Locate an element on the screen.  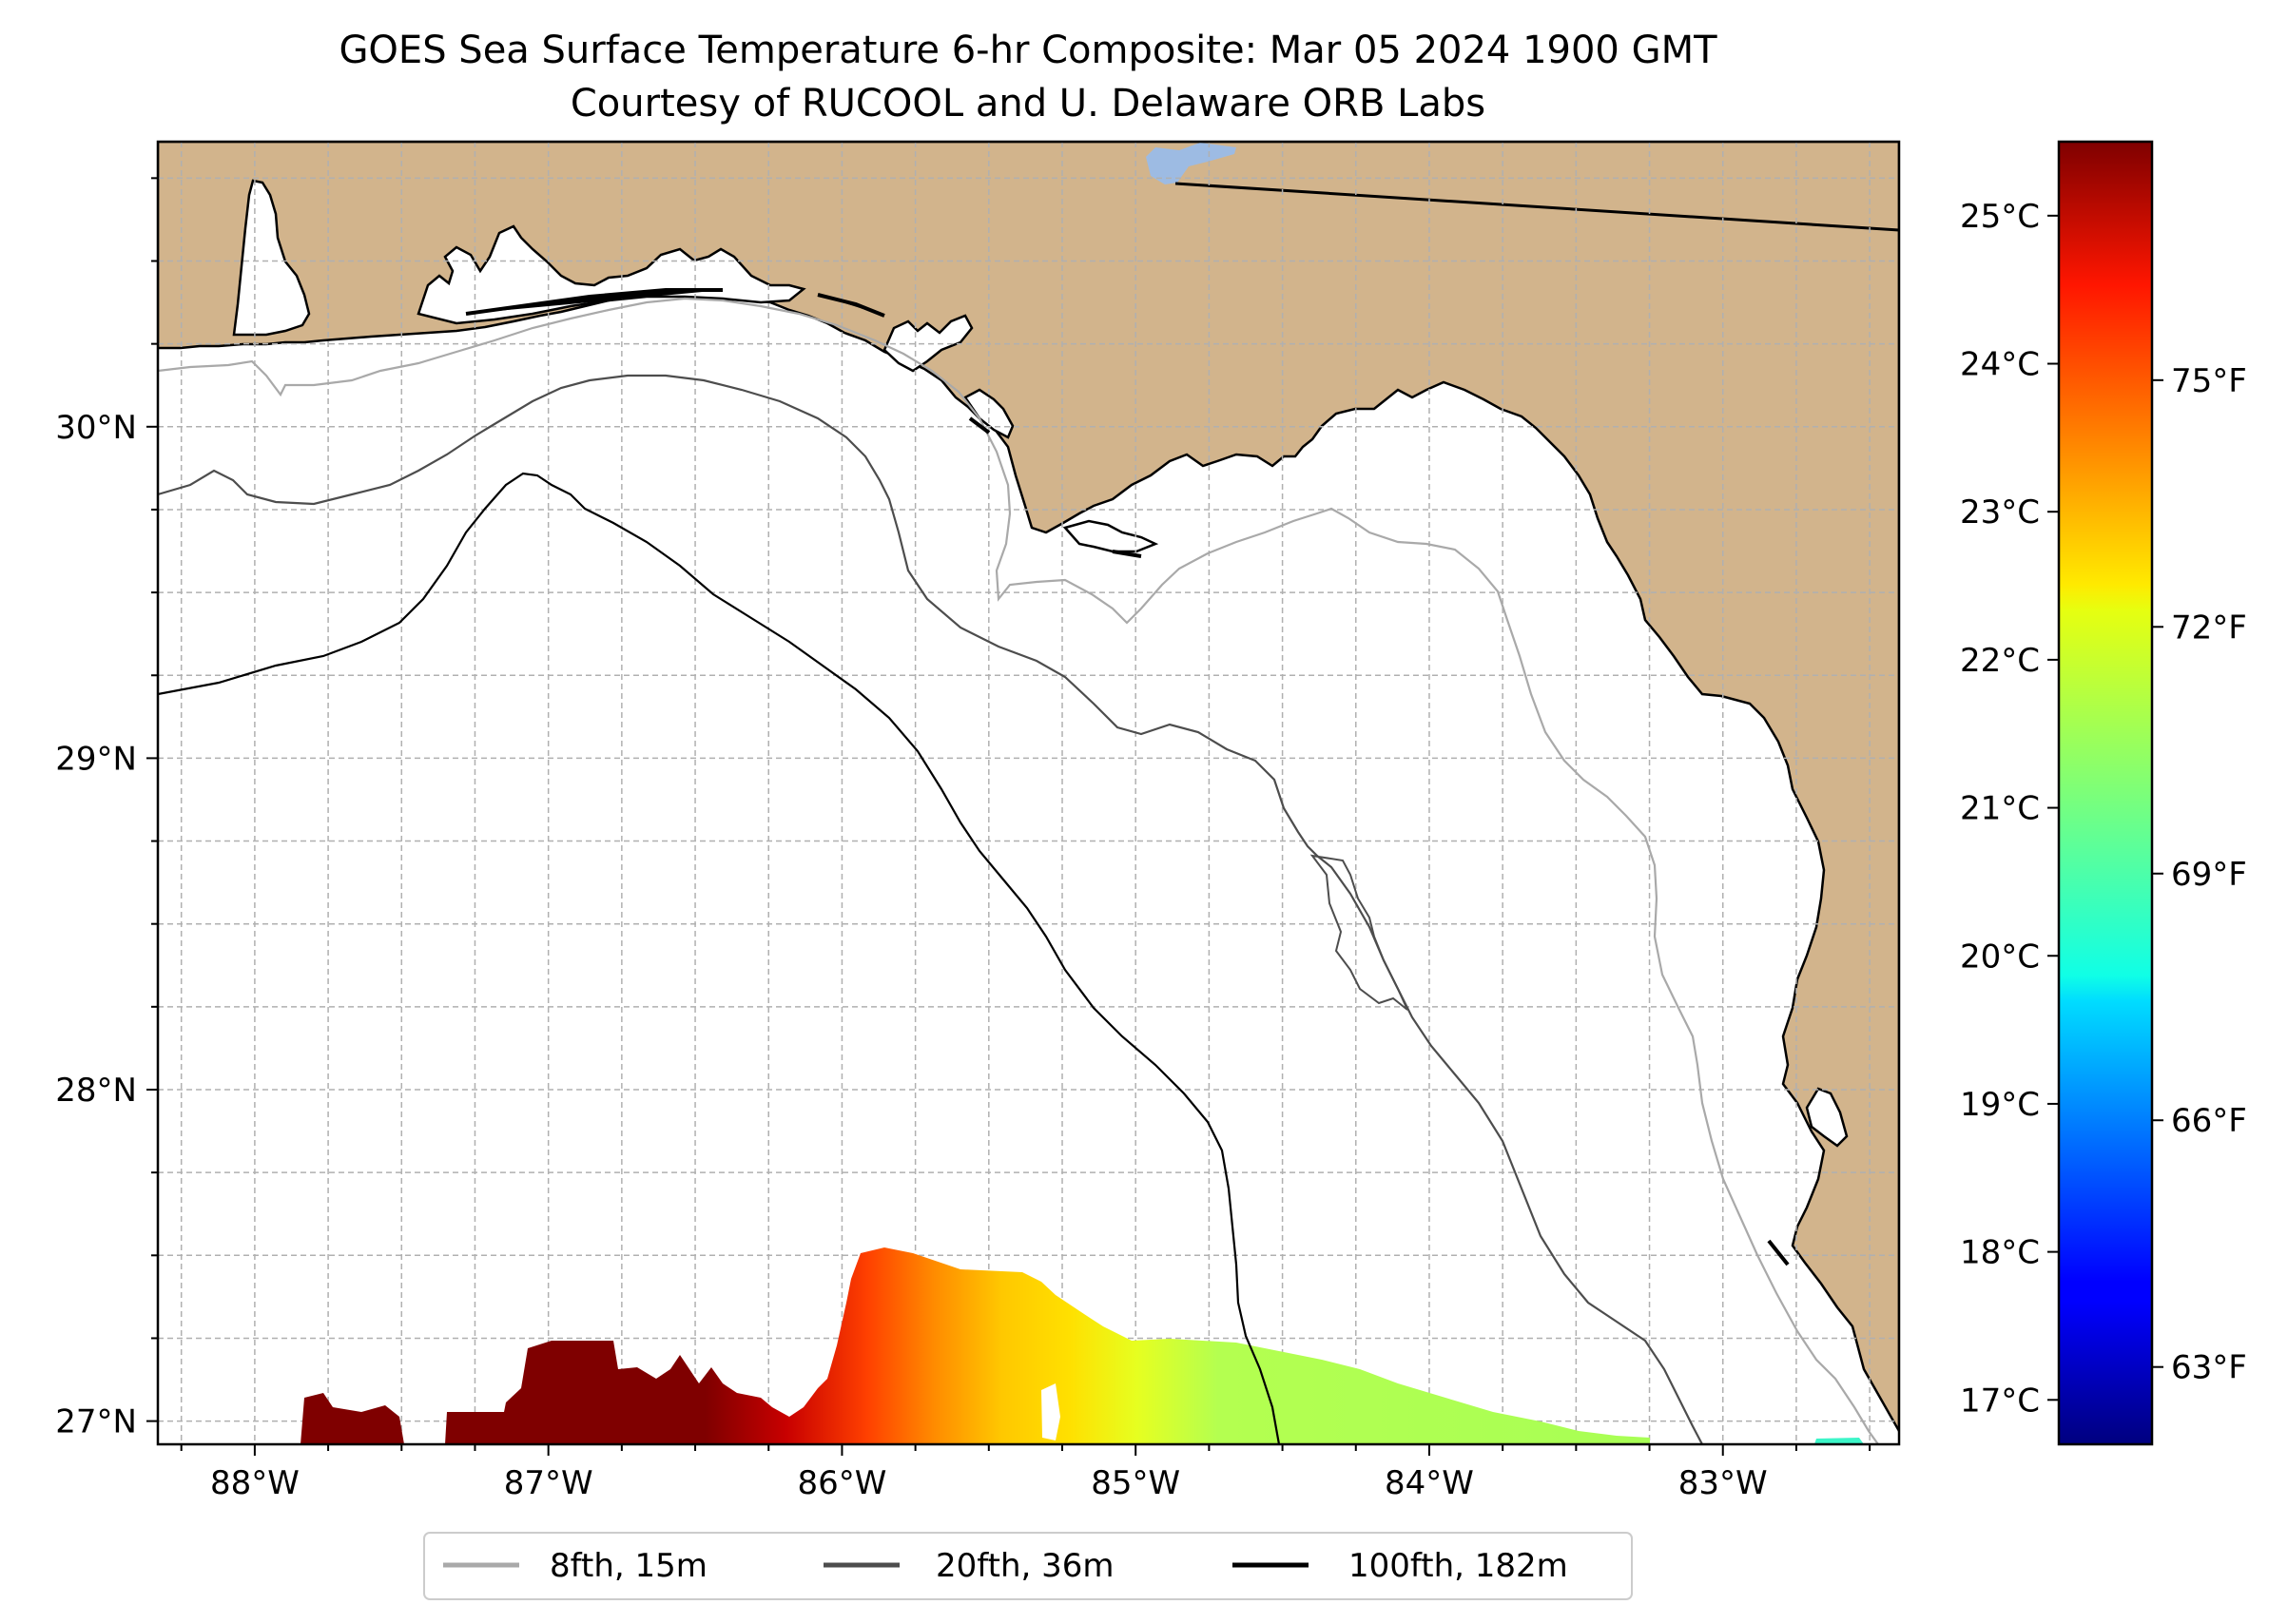
lat-tick-label: 30°N is located at coordinates (96, 428).